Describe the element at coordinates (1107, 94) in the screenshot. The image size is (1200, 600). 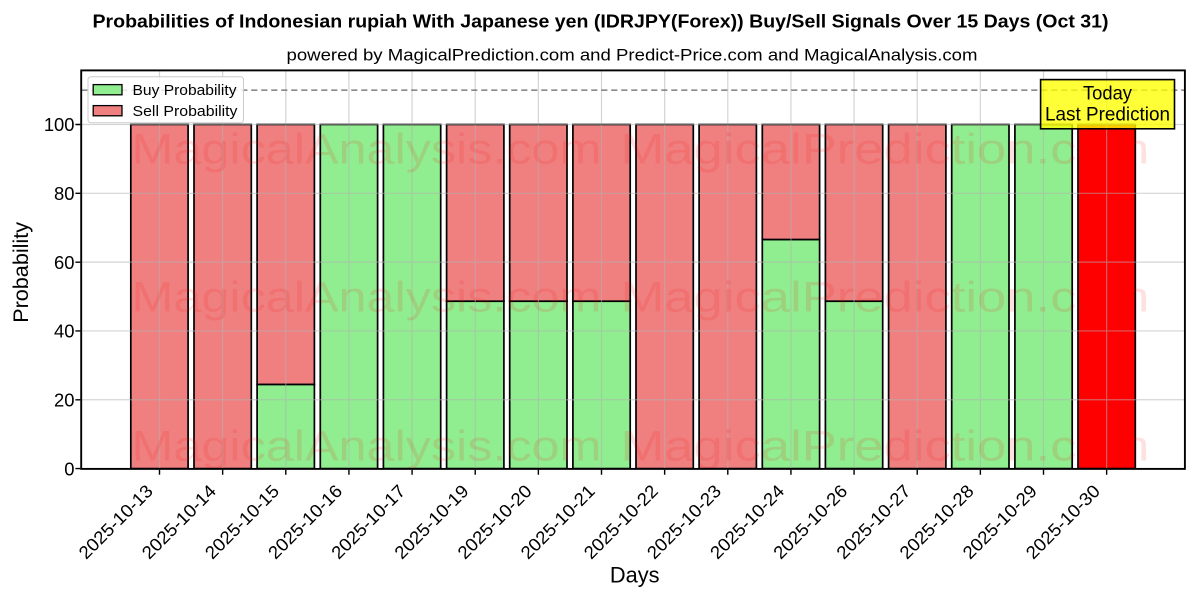
I see `svg-text: Today` at that location.